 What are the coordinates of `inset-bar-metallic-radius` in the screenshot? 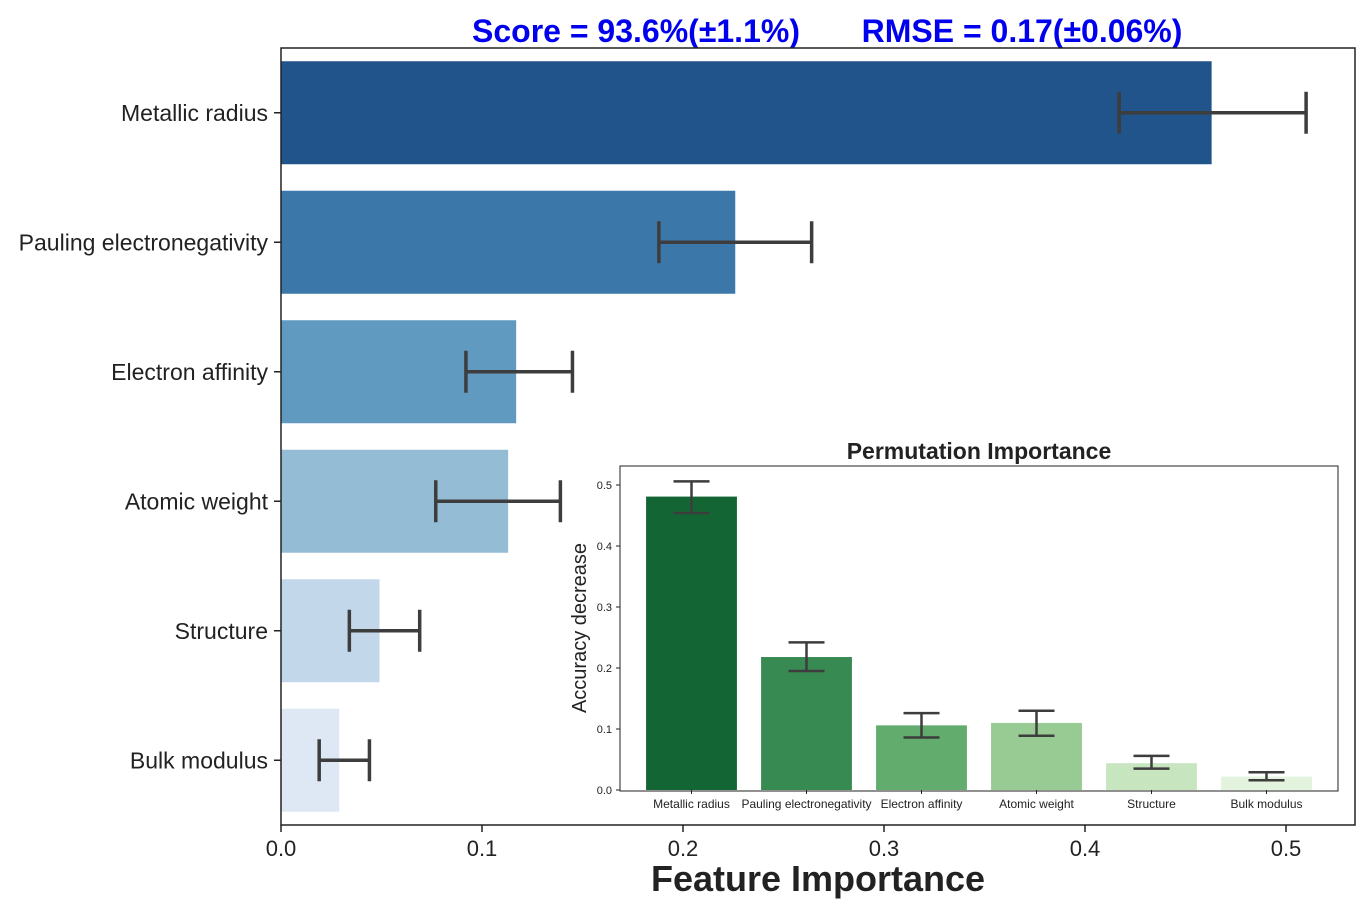 It's located at (691, 643).